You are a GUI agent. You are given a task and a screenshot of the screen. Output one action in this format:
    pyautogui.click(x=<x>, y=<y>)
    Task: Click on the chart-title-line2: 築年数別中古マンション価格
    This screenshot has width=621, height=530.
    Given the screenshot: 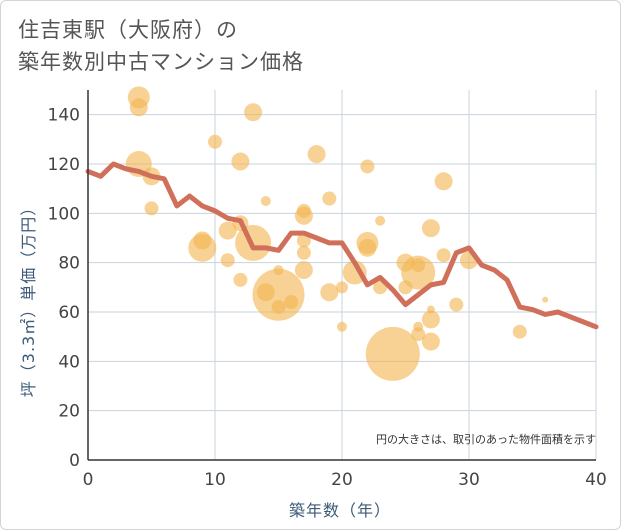 What is the action you would take?
    pyautogui.click(x=161, y=62)
    